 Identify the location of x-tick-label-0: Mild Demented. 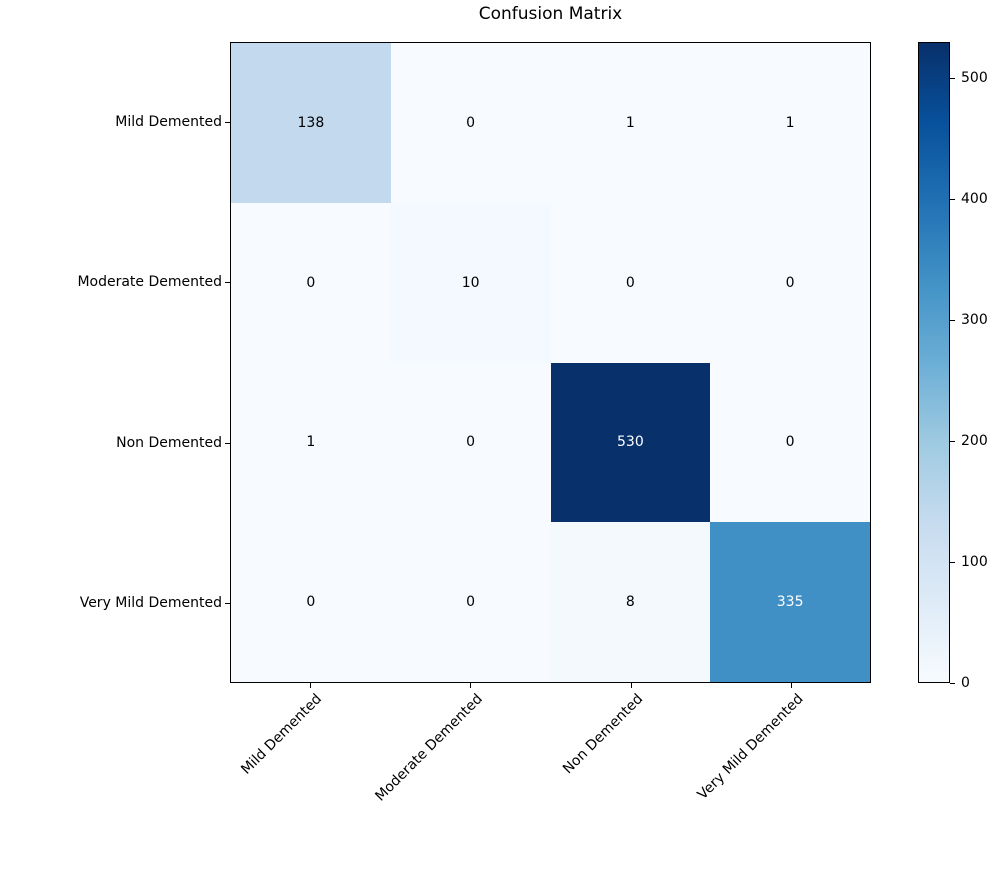
(282, 734).